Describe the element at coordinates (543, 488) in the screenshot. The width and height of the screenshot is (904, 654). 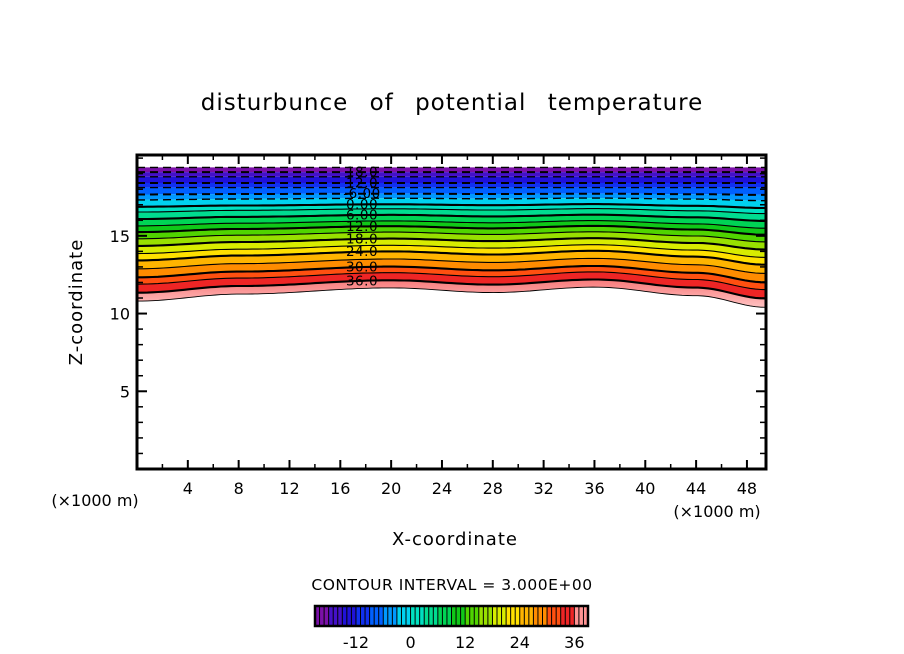
I see `x-tick-label: 32` at that location.